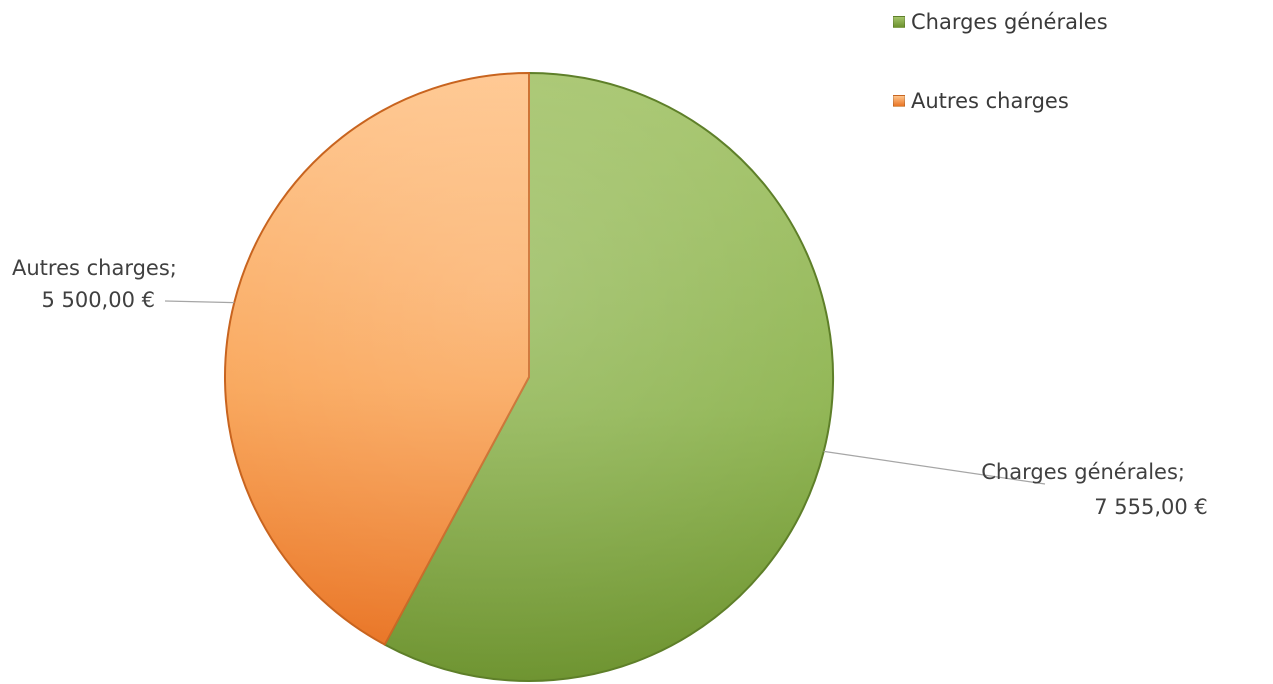 The image size is (1273, 684). Describe the element at coordinates (899, 22) in the screenshot. I see `legend-swatch-charges-generales` at that location.